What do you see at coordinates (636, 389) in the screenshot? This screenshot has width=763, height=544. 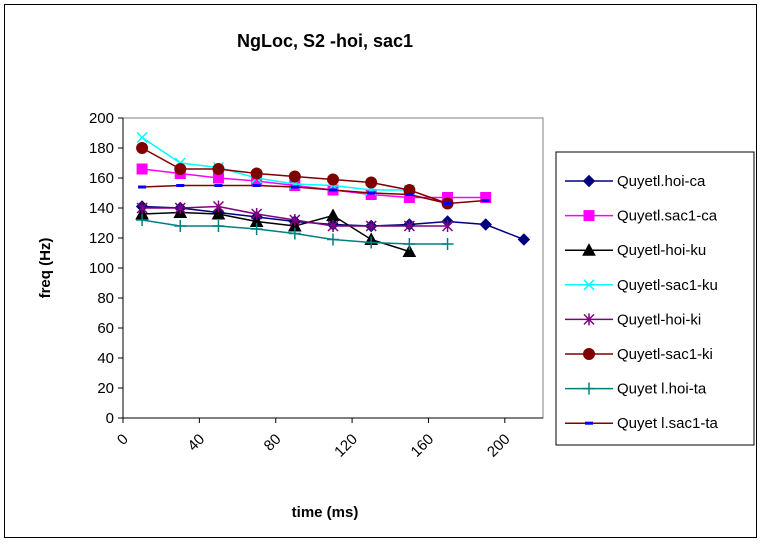 I see `legend-item: Quyet l.hoi-ta` at bounding box center [636, 389].